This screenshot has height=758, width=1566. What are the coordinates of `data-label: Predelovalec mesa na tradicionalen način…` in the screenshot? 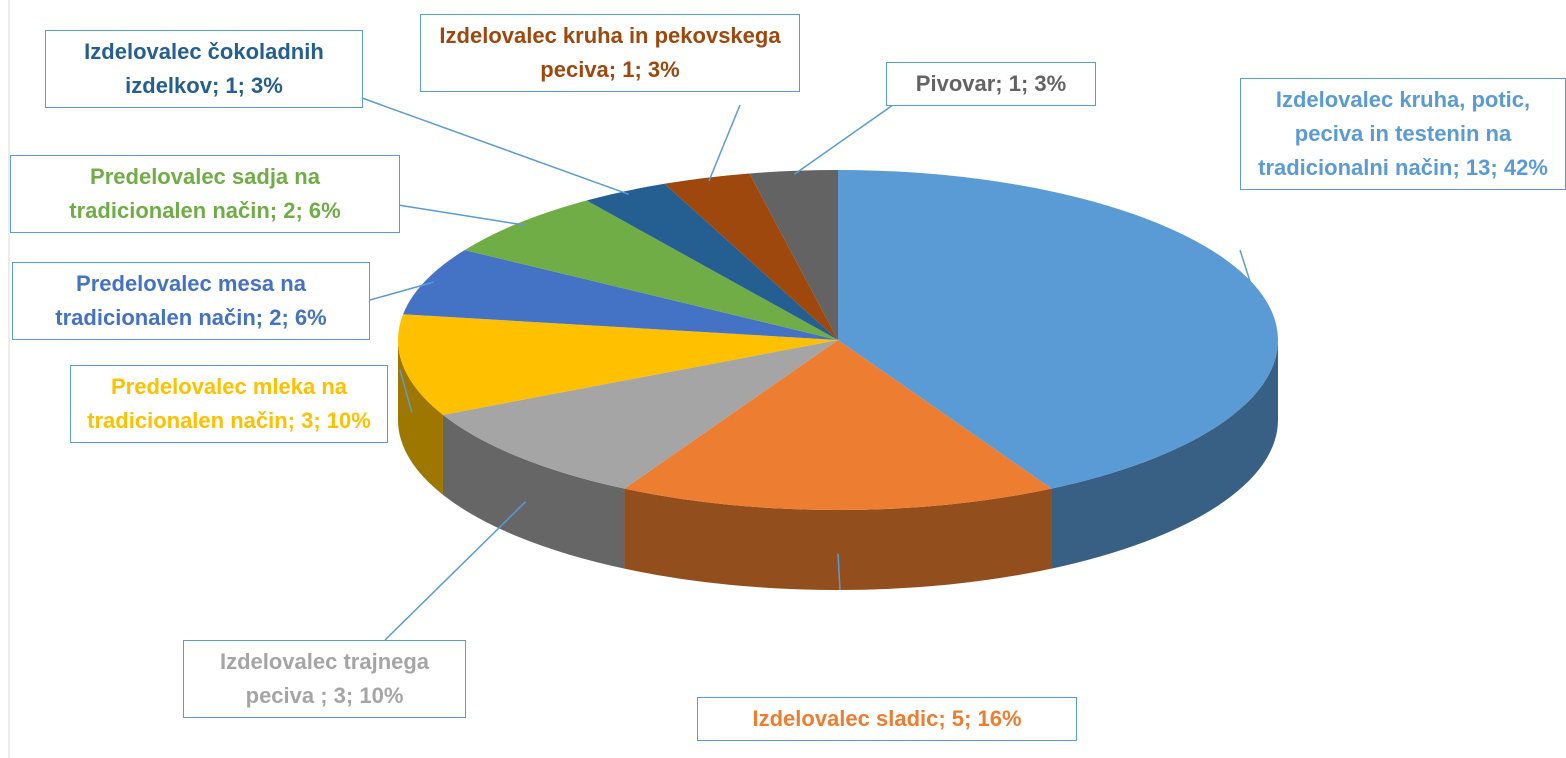 It's located at (191, 301).